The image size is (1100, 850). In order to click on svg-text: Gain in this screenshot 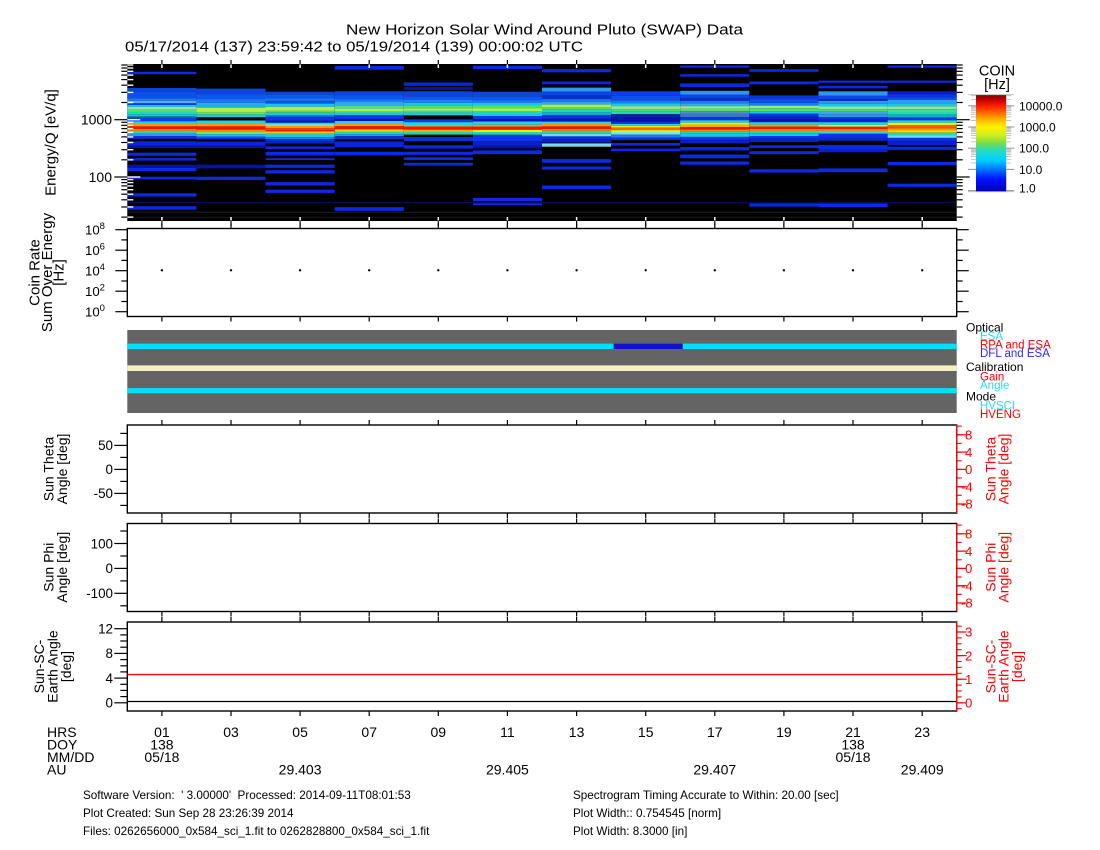, I will do `click(992, 378)`.